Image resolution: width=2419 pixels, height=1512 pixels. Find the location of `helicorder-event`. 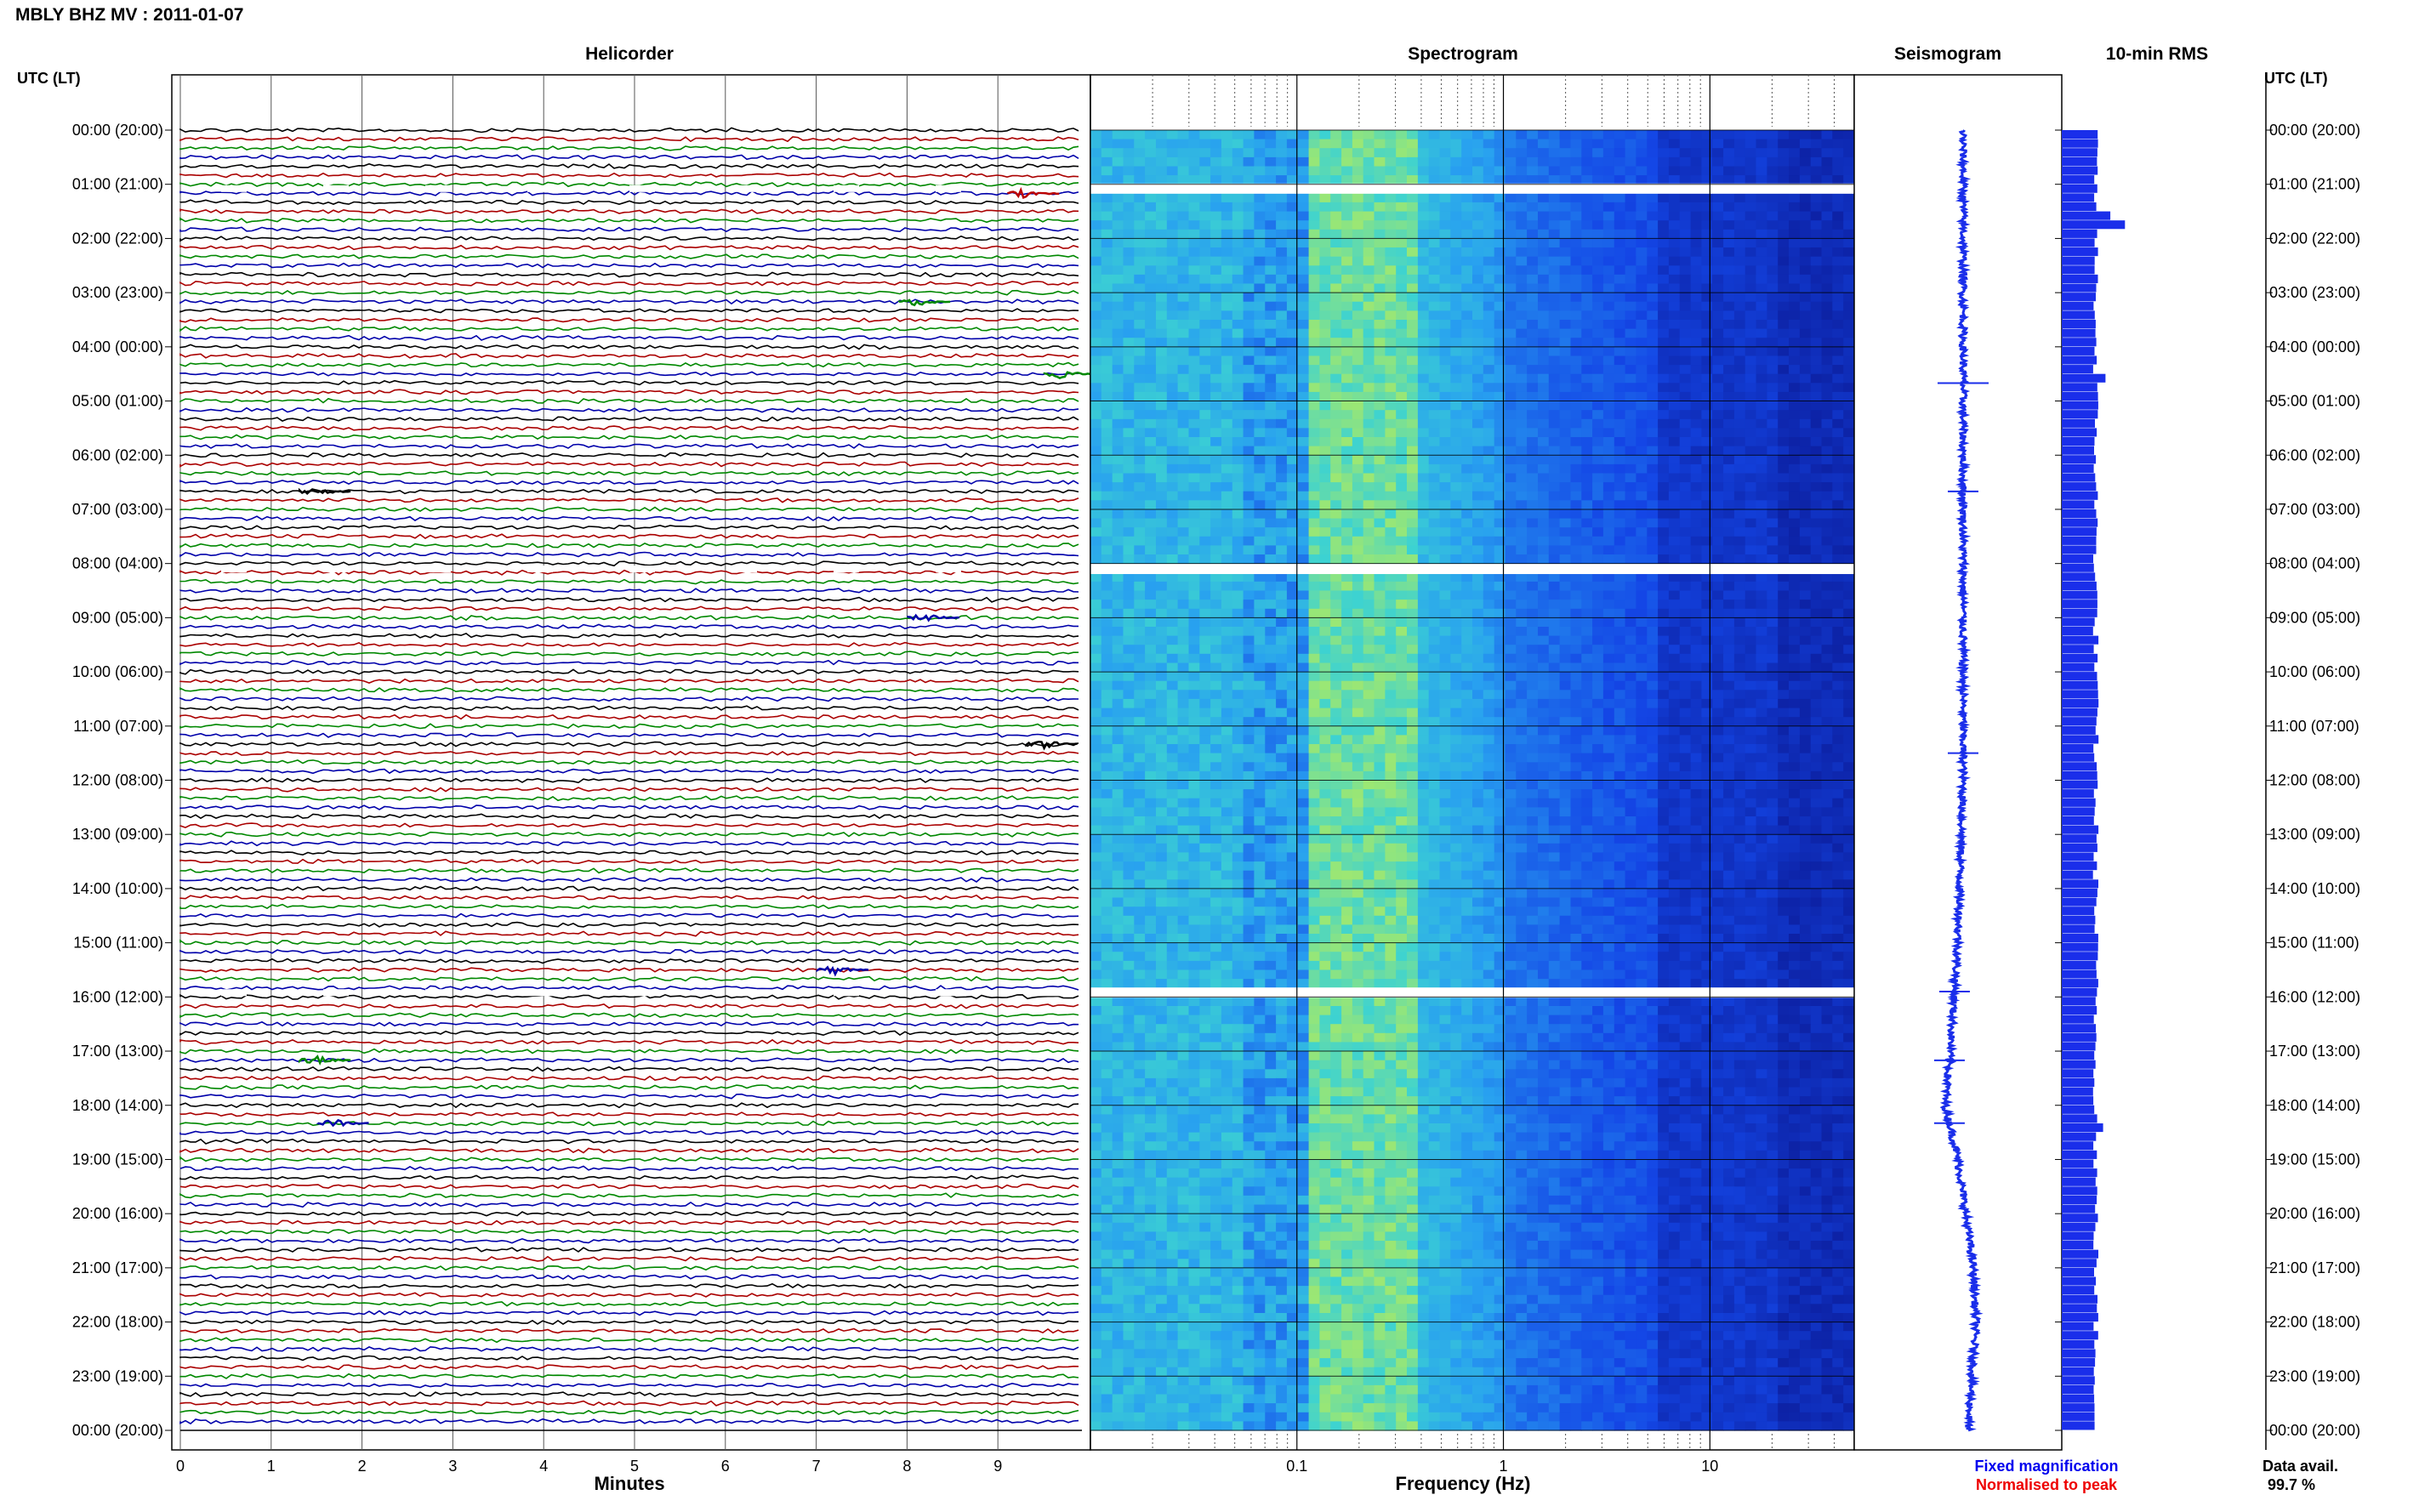

helicorder-event is located at coordinates (1033, 193).